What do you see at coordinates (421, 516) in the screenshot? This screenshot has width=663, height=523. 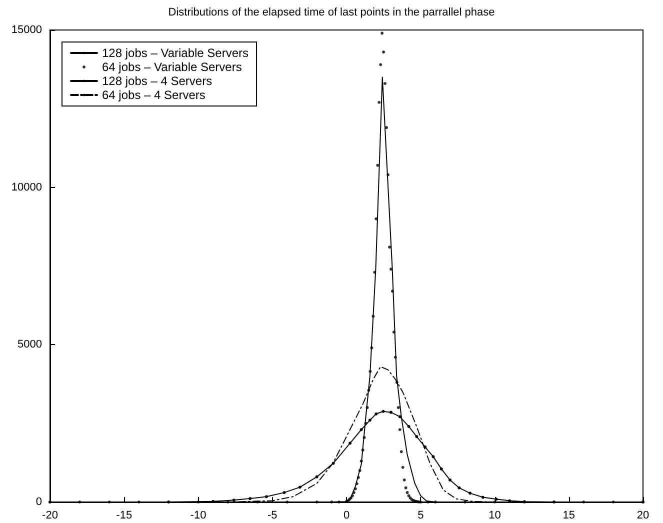 I see `x-tick-label: 5` at bounding box center [421, 516].